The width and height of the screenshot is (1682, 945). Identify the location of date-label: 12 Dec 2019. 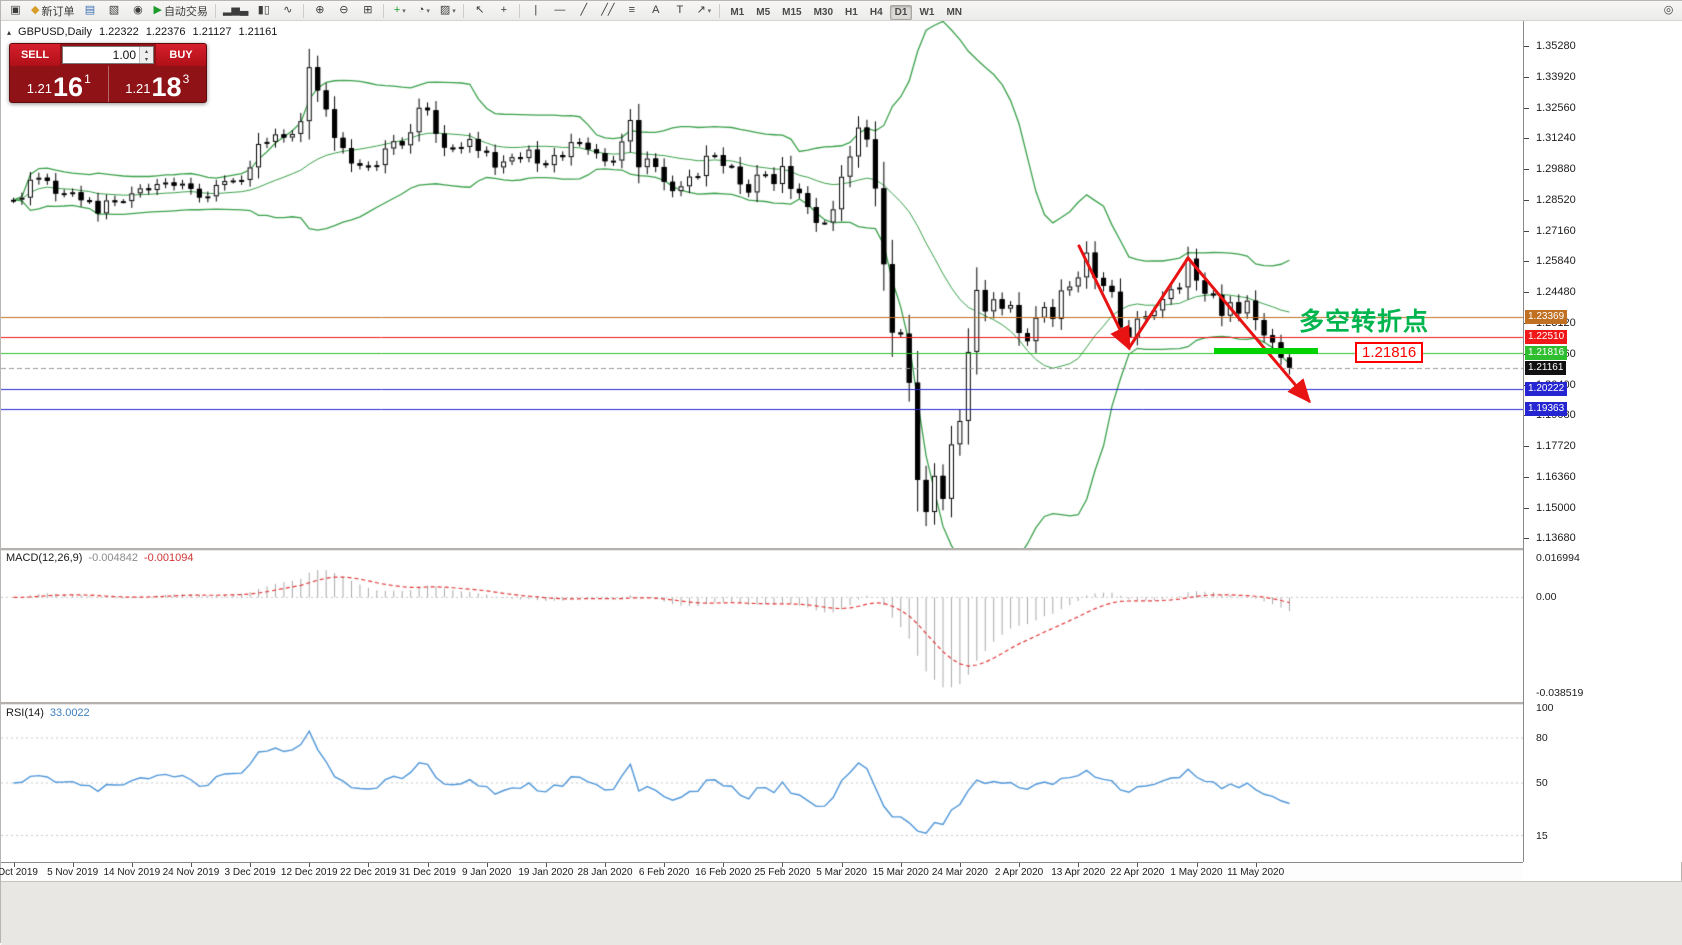
(309, 872).